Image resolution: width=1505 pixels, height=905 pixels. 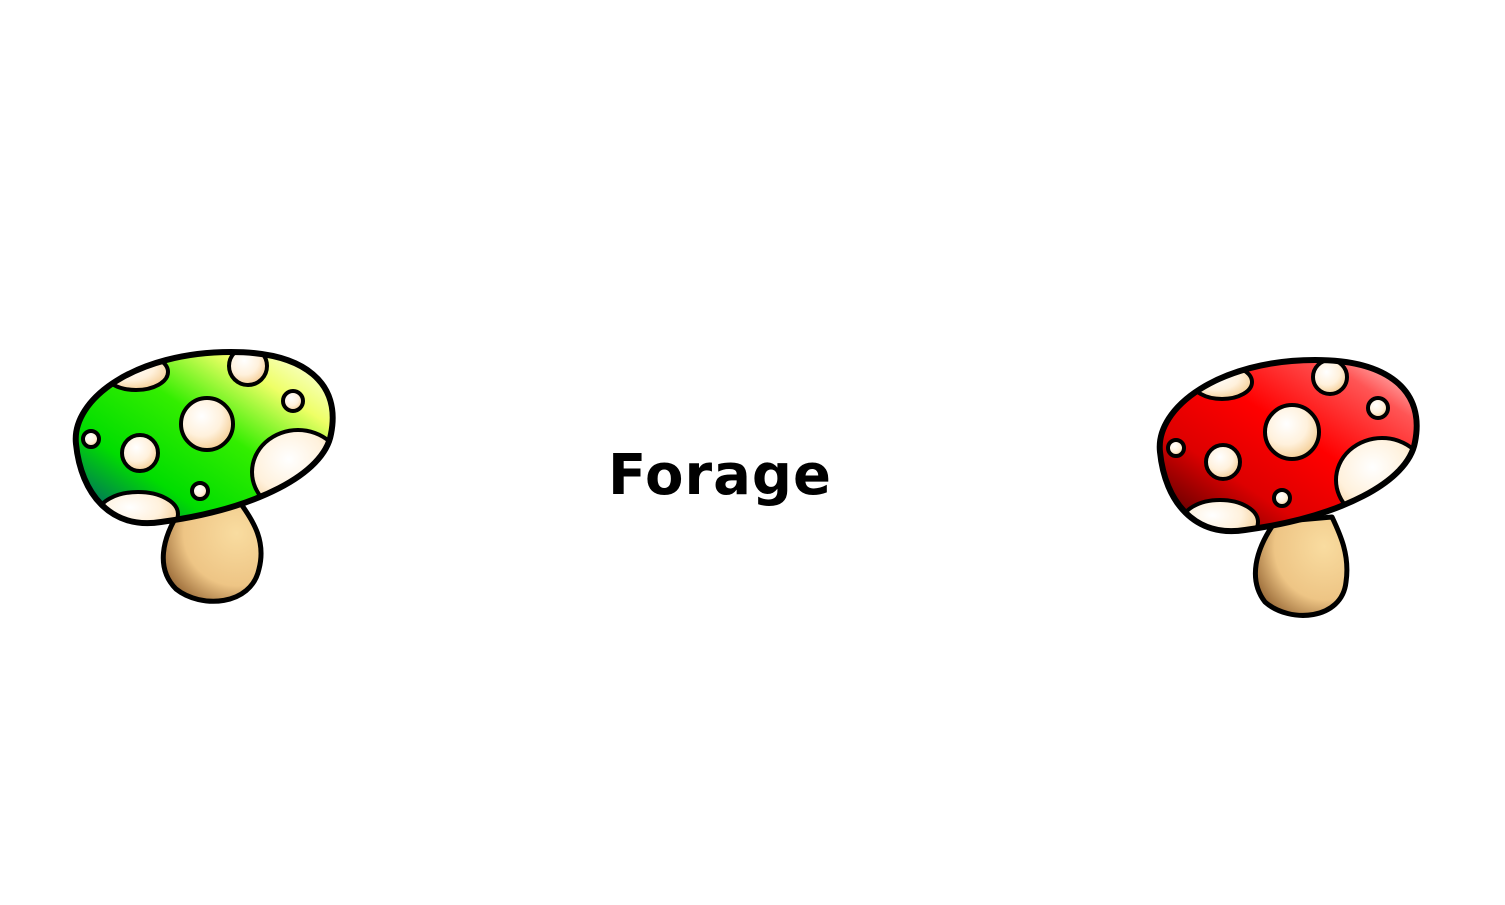 I want to click on red-mushroom-icon, so click(x=1288, y=490).